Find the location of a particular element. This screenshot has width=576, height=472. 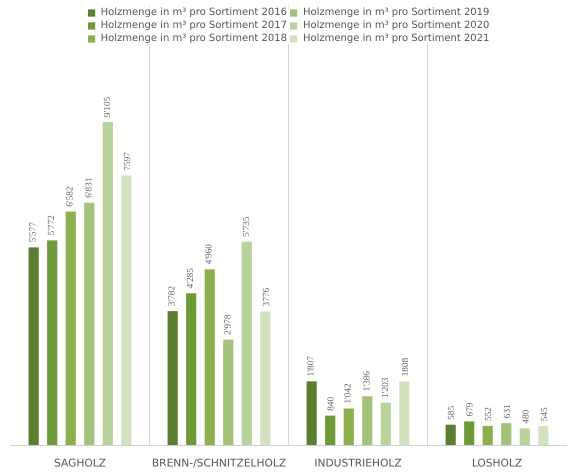

data-label: 4'285 is located at coordinates (191, 278).